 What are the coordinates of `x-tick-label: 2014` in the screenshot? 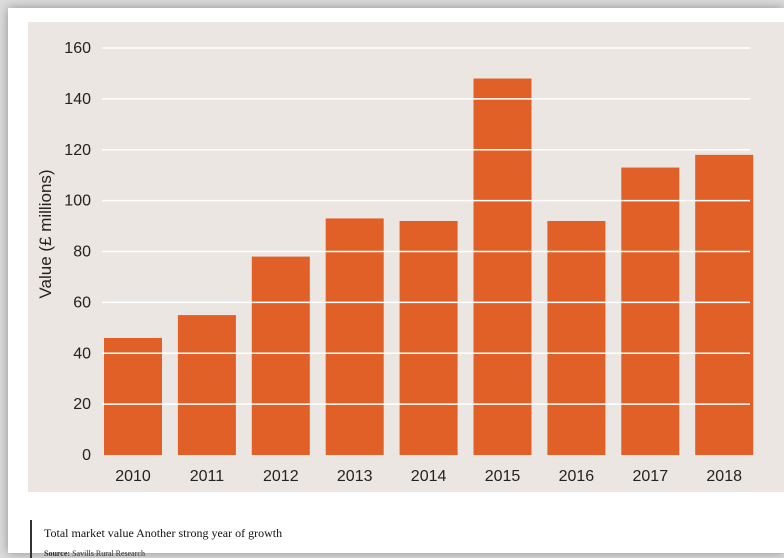 It's located at (429, 476).